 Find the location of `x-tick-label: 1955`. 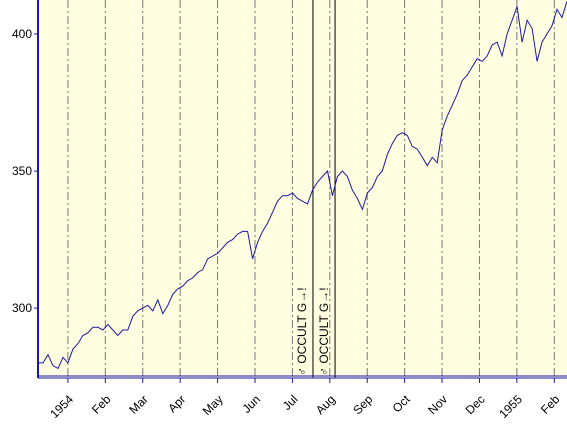

x-tick-label: 1955 is located at coordinates (510, 406).